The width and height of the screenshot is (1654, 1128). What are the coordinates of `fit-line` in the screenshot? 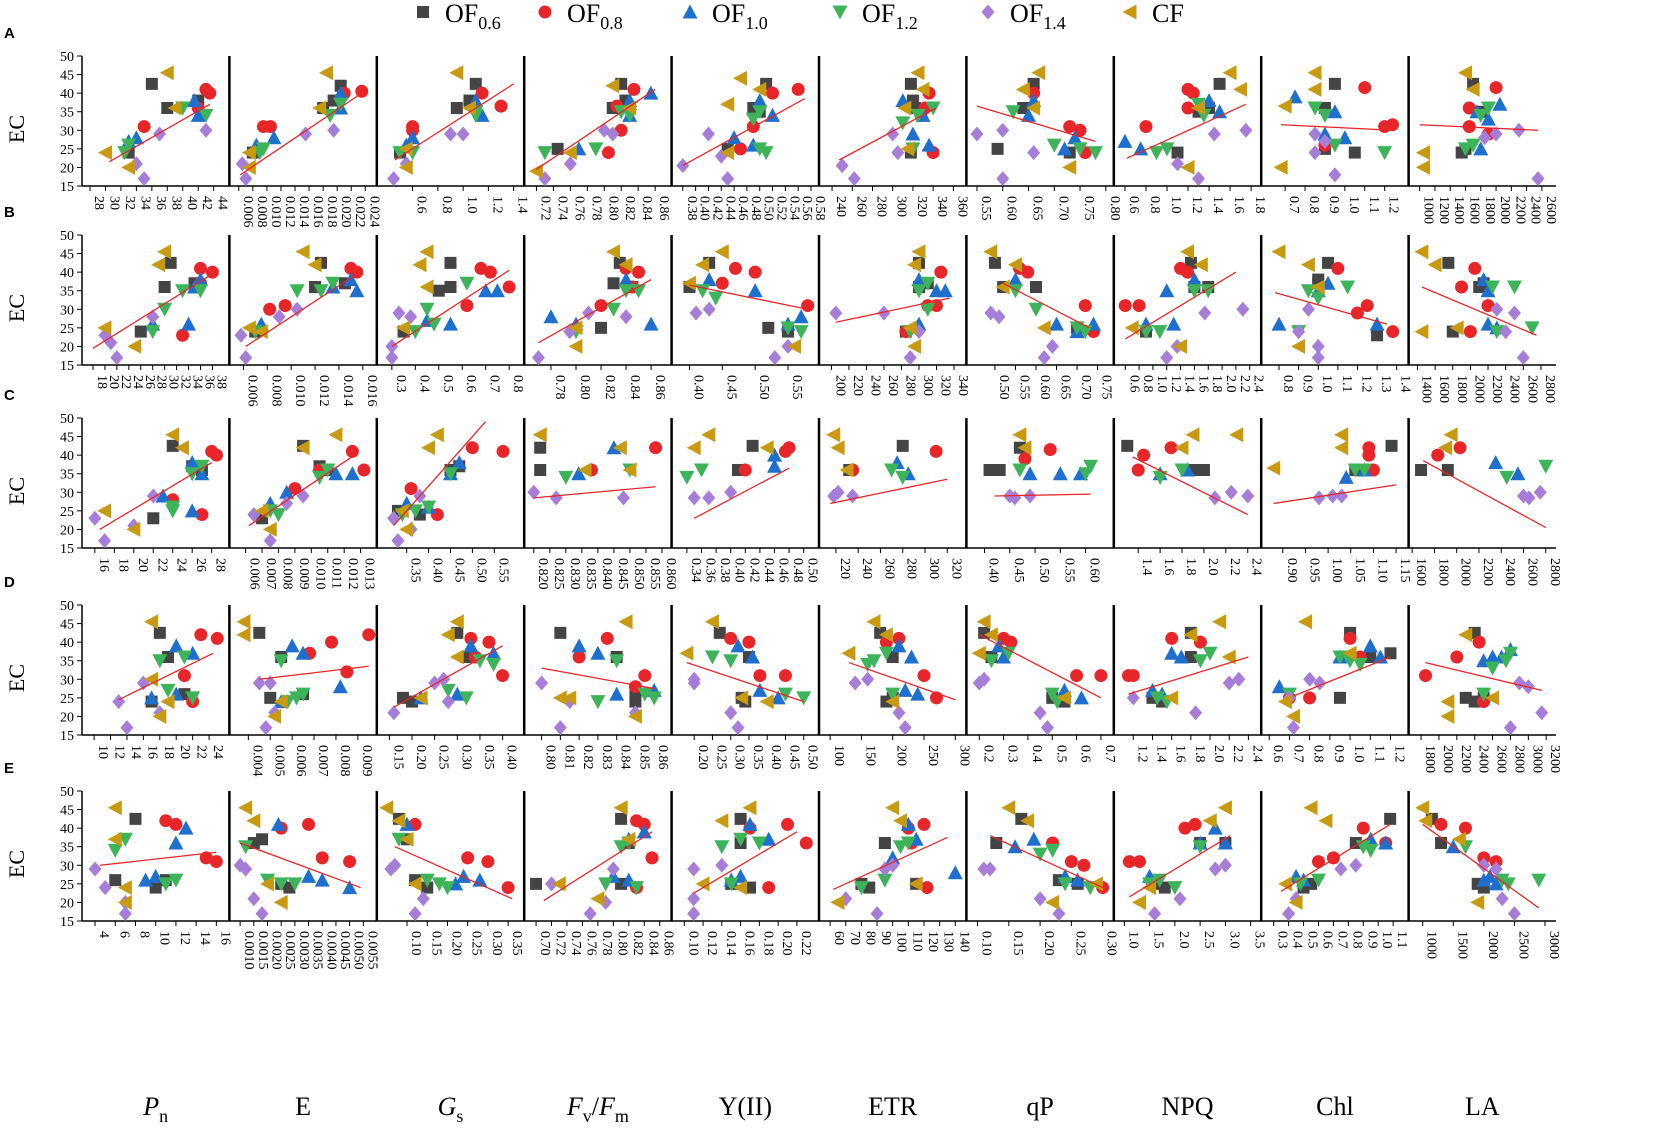 It's located at (440, 474).